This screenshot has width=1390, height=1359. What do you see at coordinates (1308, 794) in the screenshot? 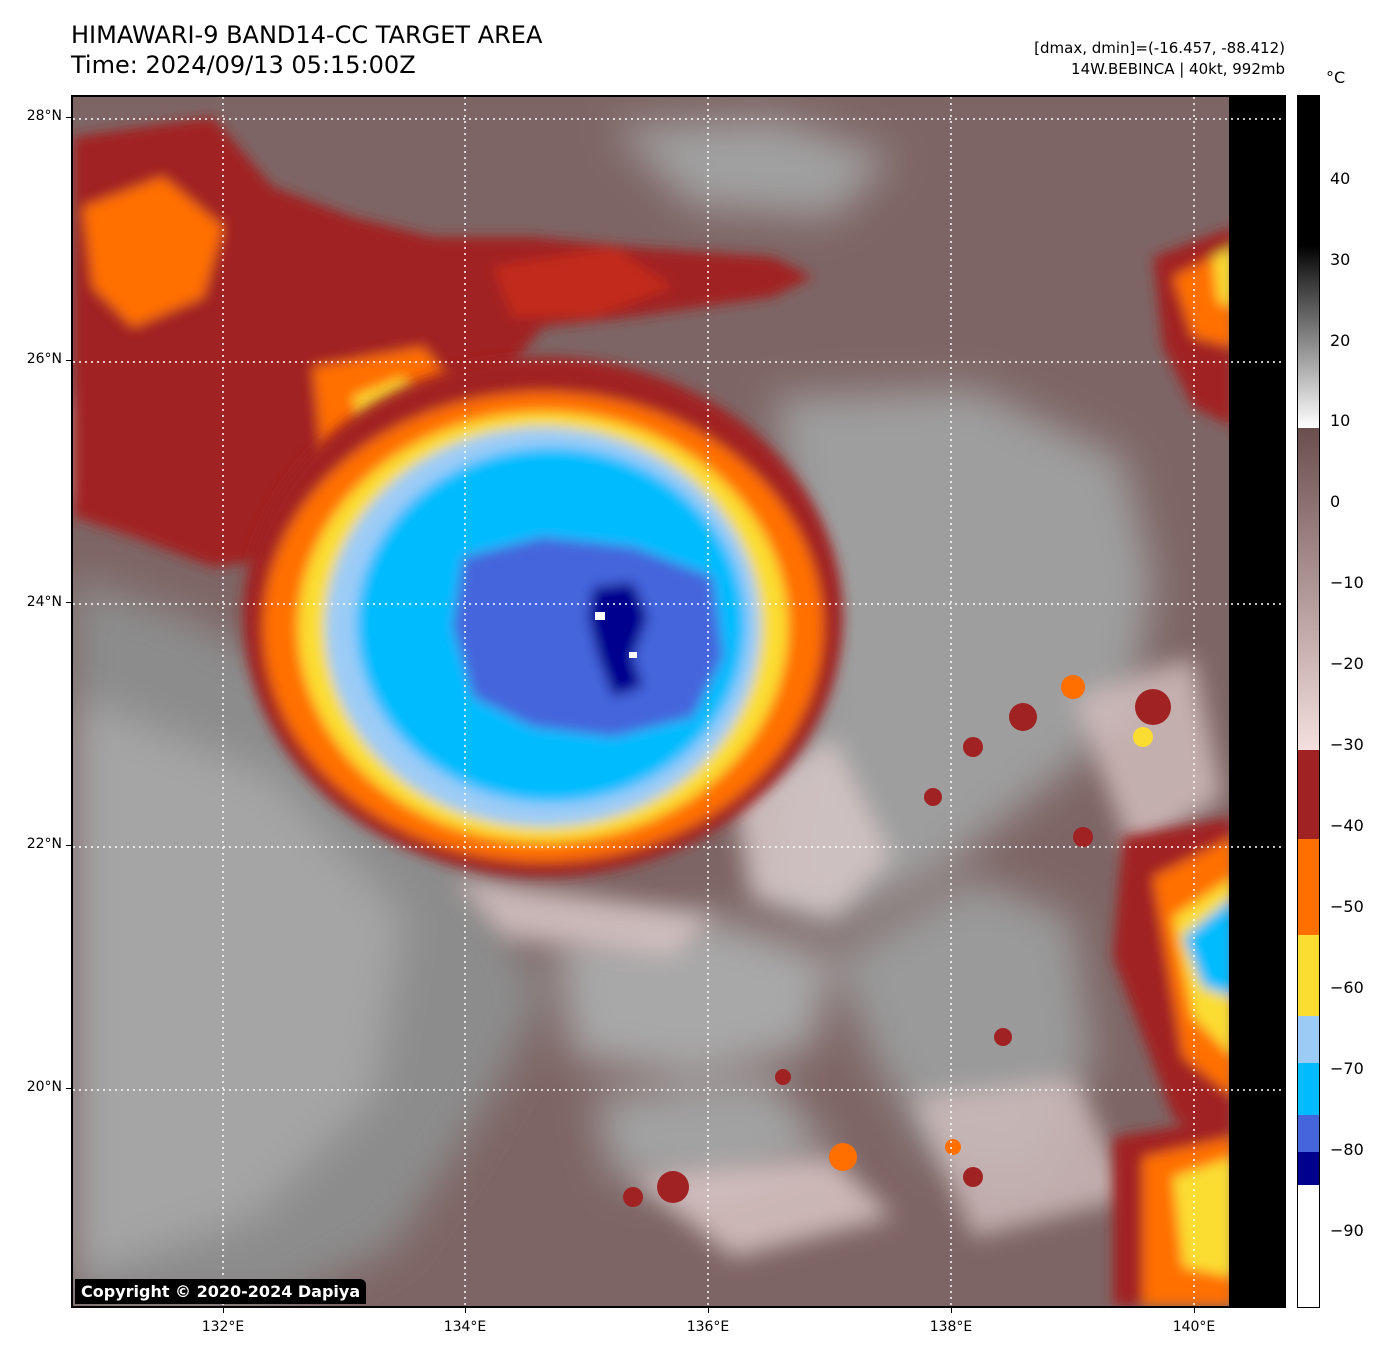
I see `colorbar-dark-red` at bounding box center [1308, 794].